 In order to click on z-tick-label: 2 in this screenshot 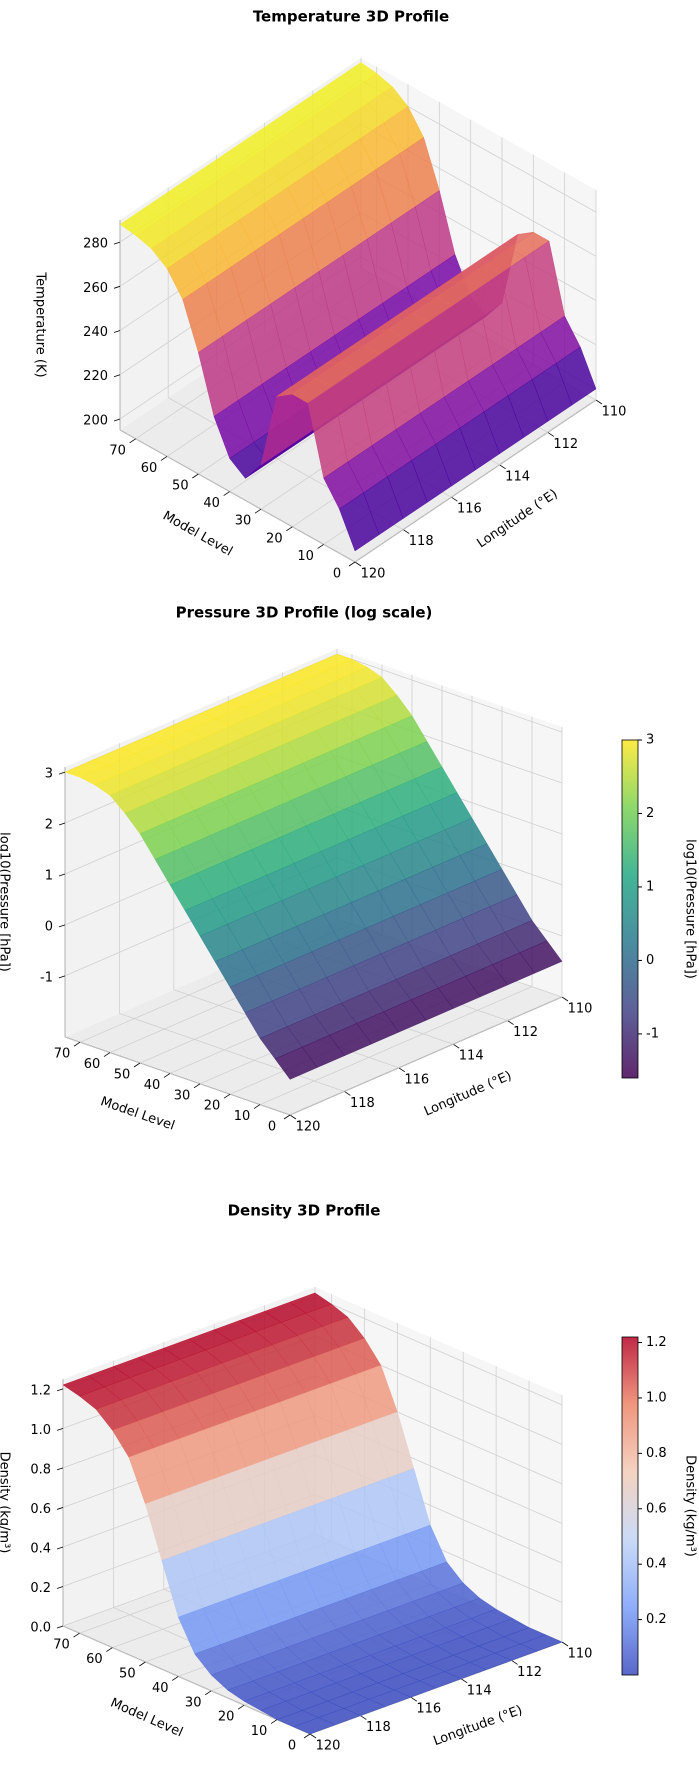, I will do `click(49, 825)`.